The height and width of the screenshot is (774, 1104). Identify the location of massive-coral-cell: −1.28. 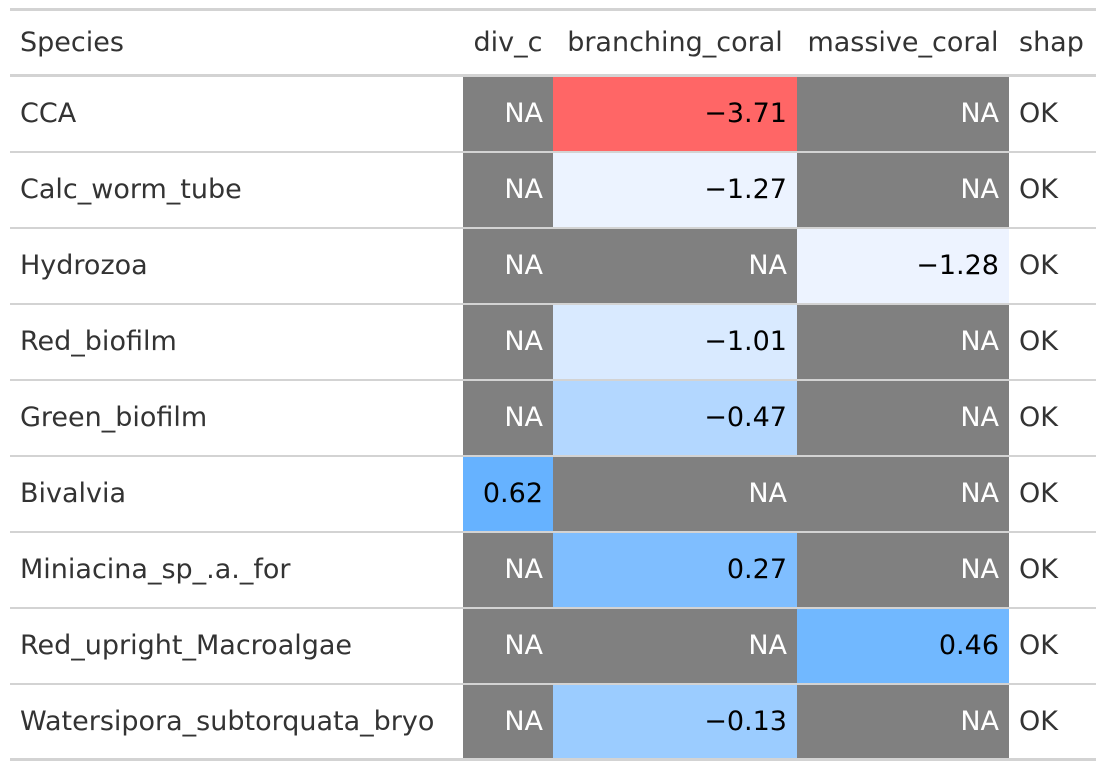
(903, 265).